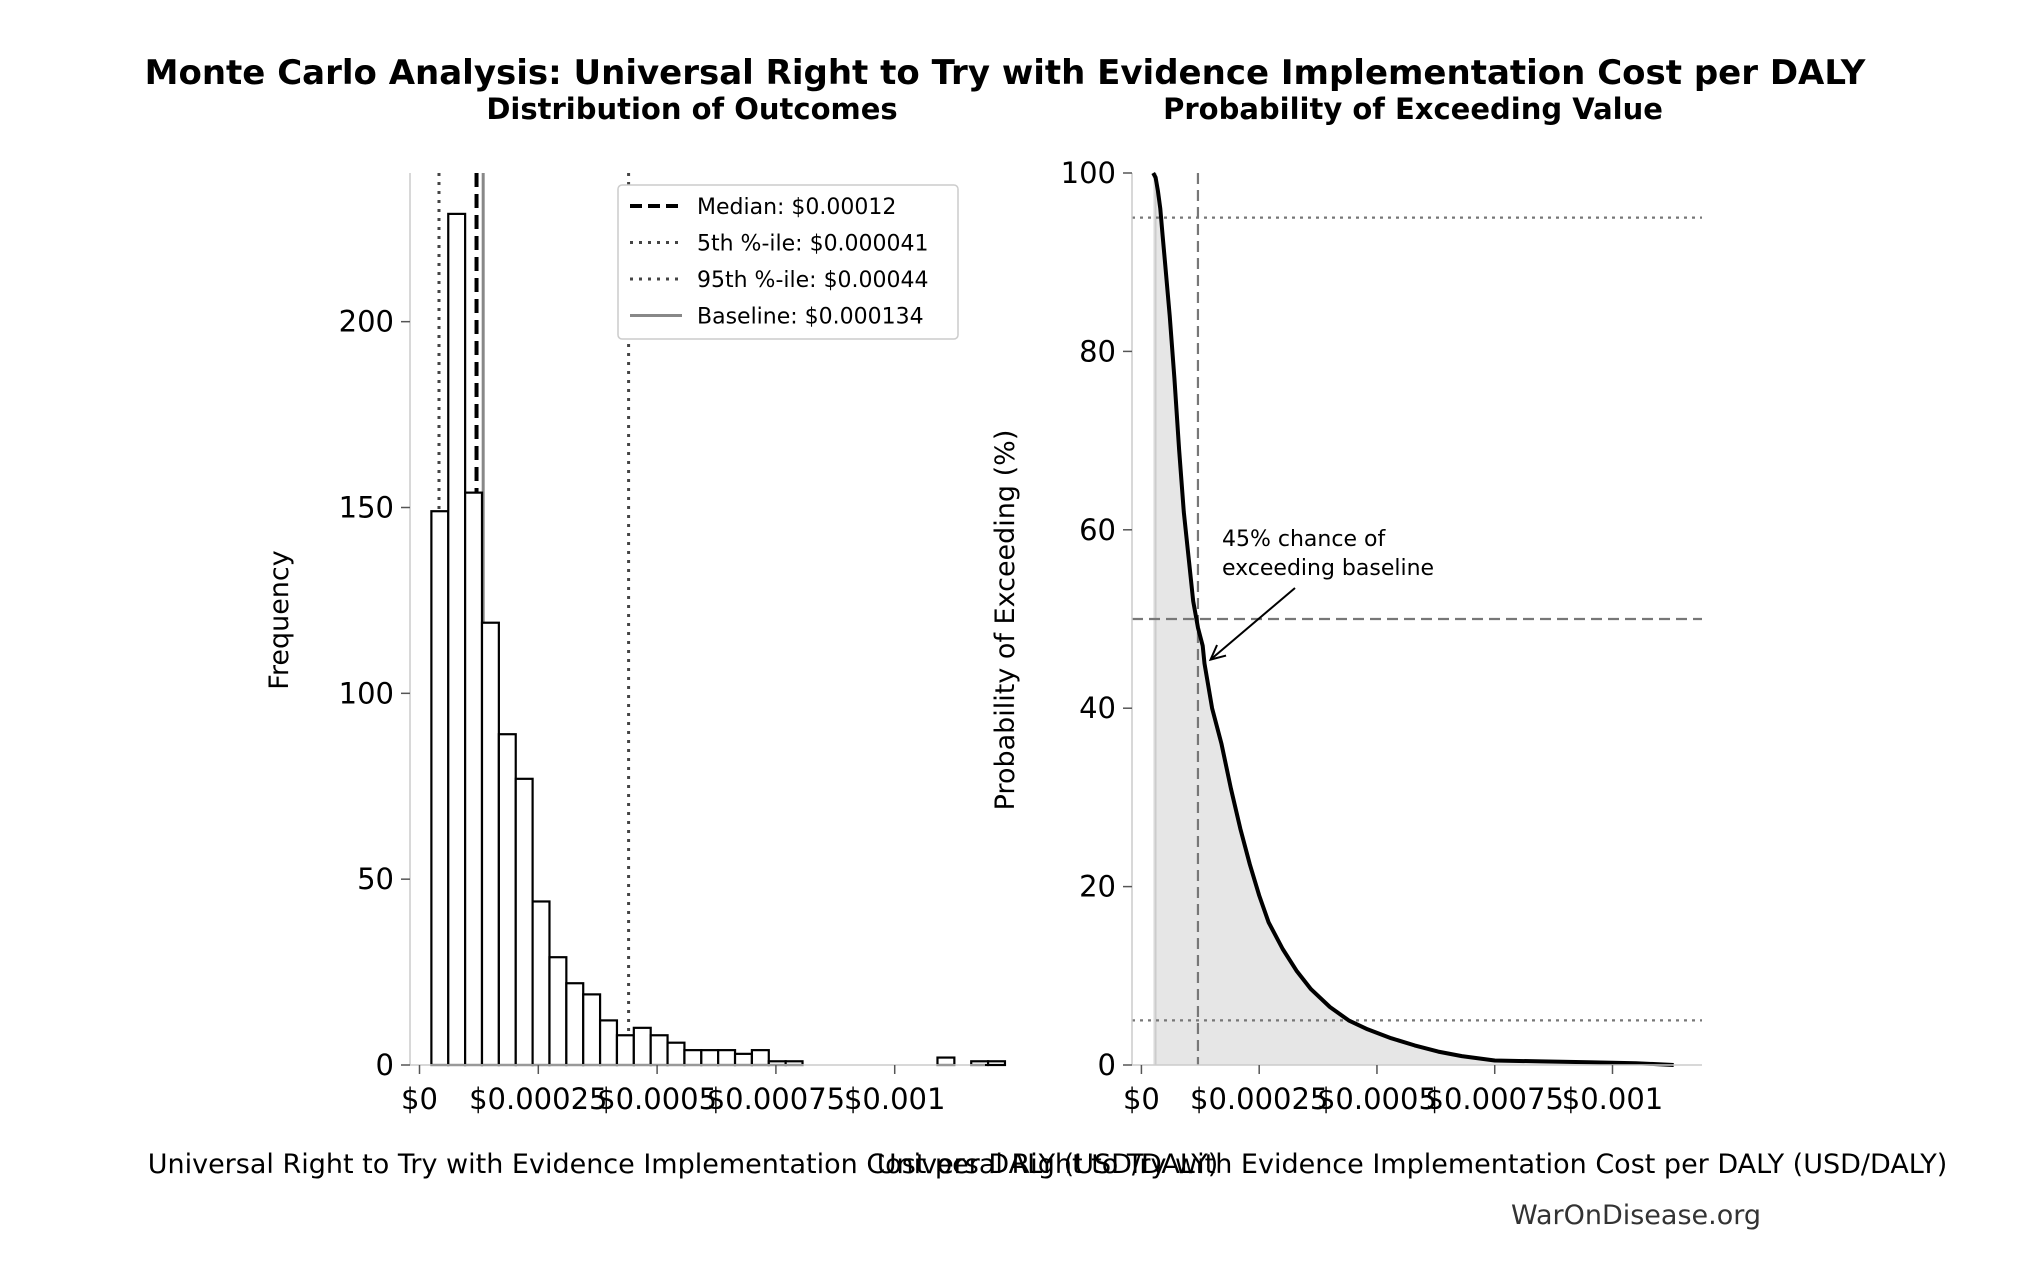 This screenshot has height=1280, width=2035. I want to click on watermark: WarOnDisease.org, so click(1636, 1215).